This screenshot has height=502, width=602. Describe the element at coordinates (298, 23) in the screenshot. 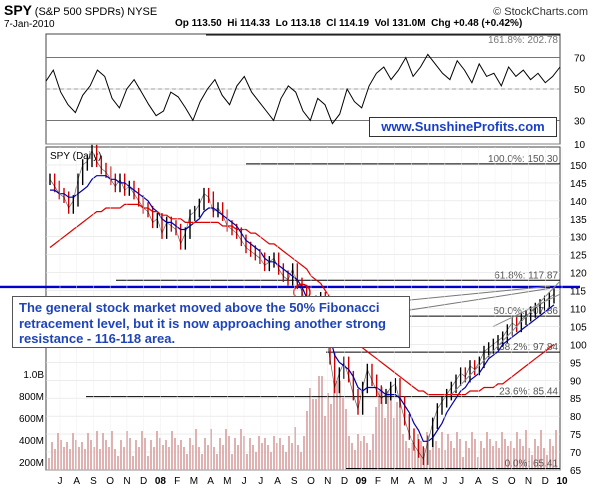

I see `quote-low: Lo 113.18` at that location.